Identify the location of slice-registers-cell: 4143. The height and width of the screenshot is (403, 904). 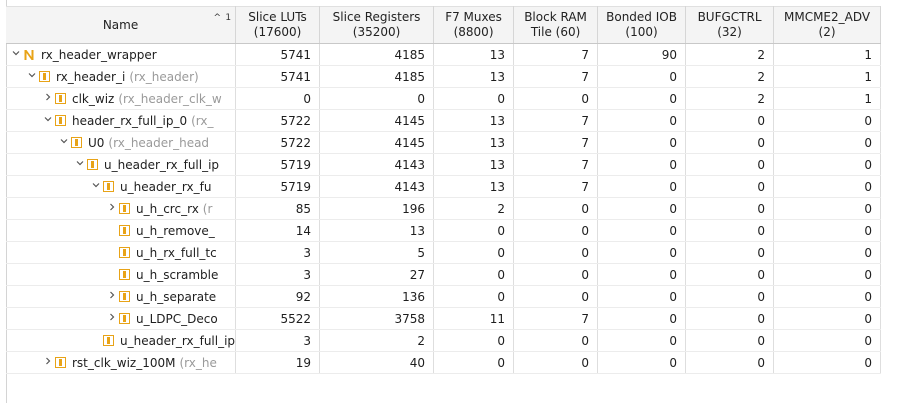
(377, 186).